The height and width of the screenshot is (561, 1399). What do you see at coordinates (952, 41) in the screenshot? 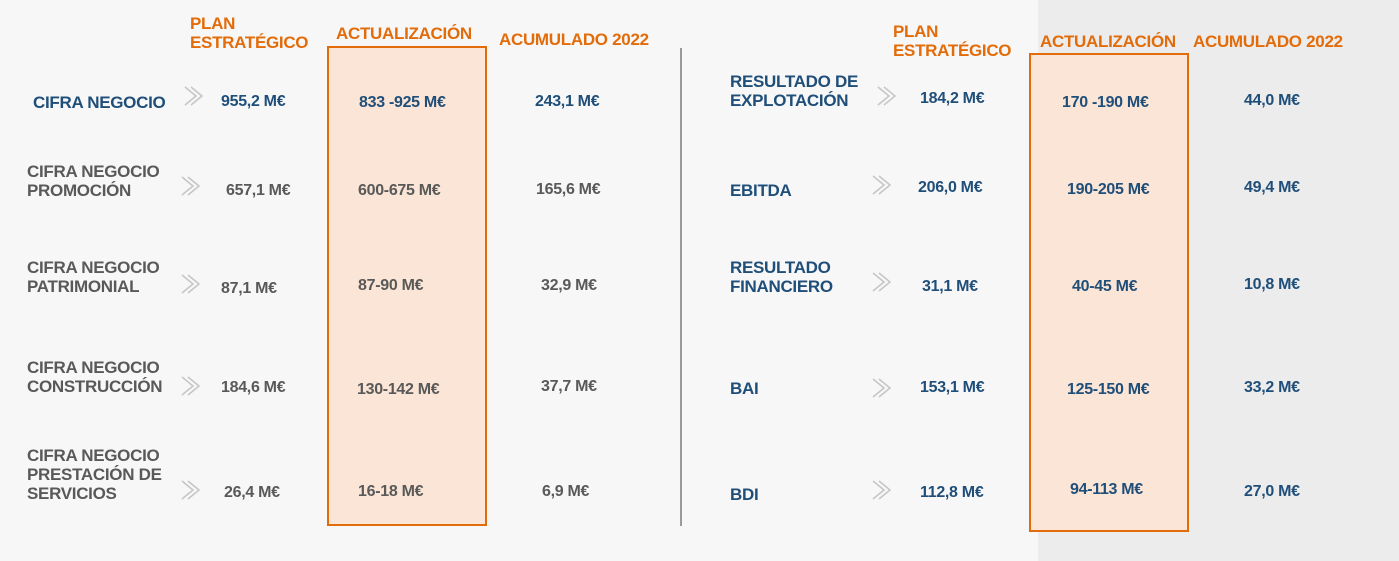
I see `right-header-plan: PLAN ESTRATÉGICO` at bounding box center [952, 41].